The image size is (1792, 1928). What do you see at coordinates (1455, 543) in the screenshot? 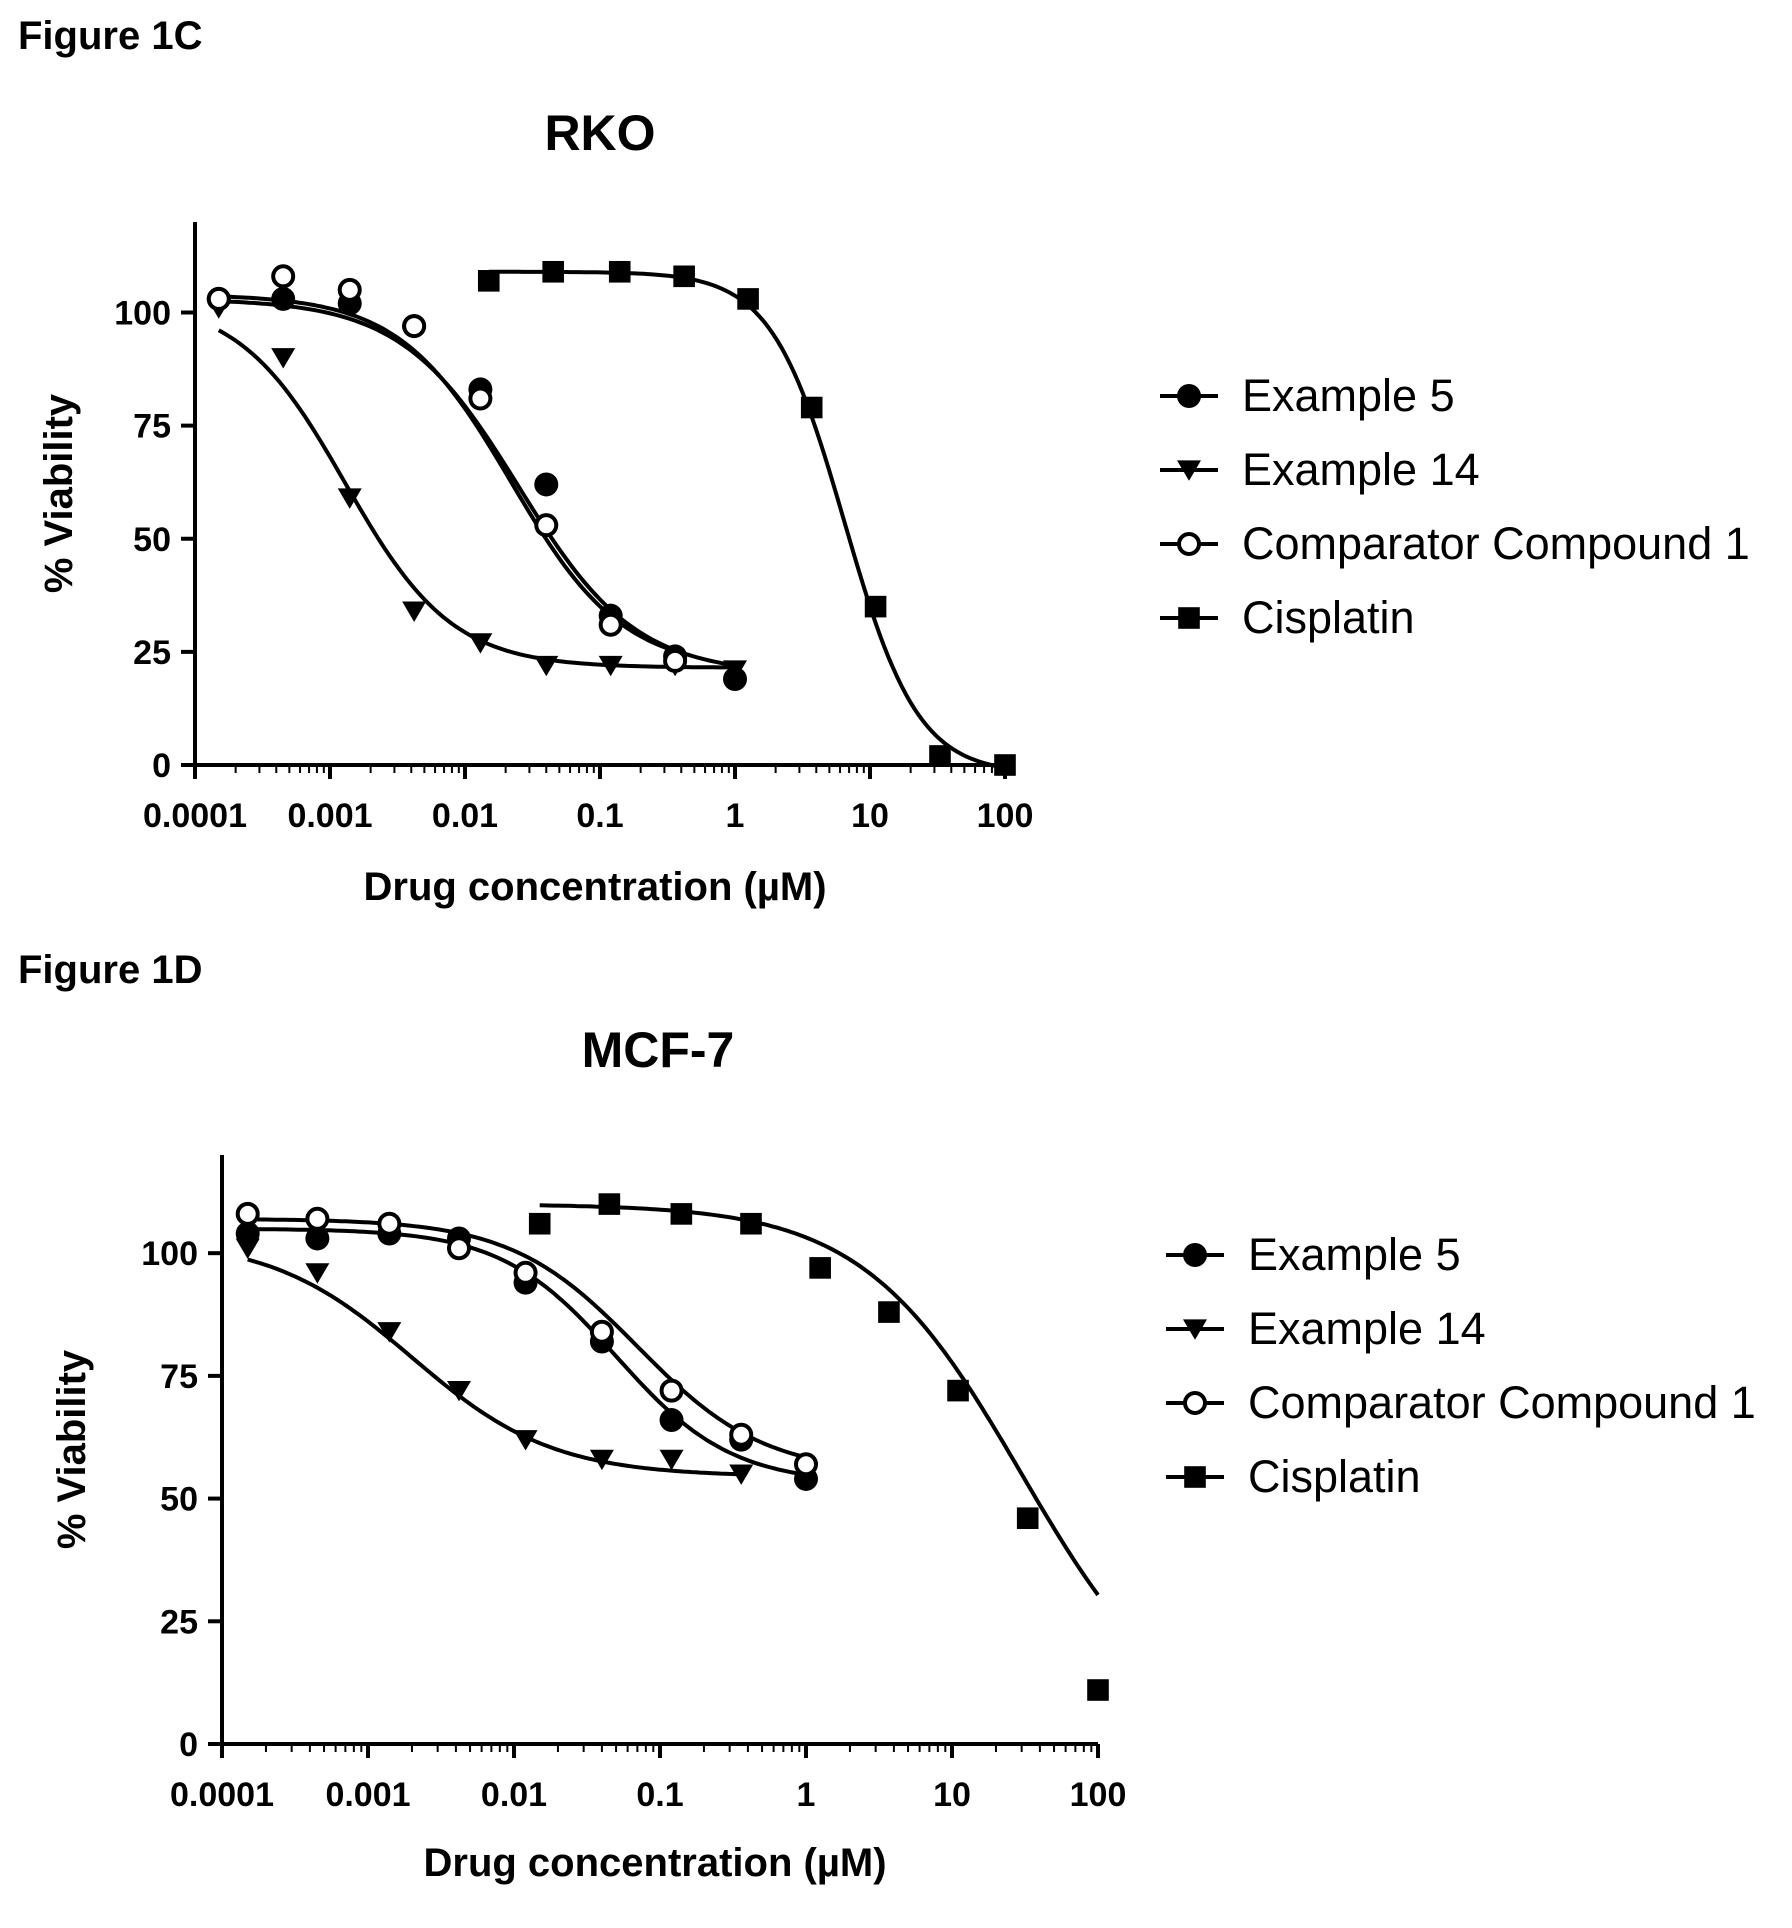
I see `legend-entry: Comparator Compound 1` at bounding box center [1455, 543].